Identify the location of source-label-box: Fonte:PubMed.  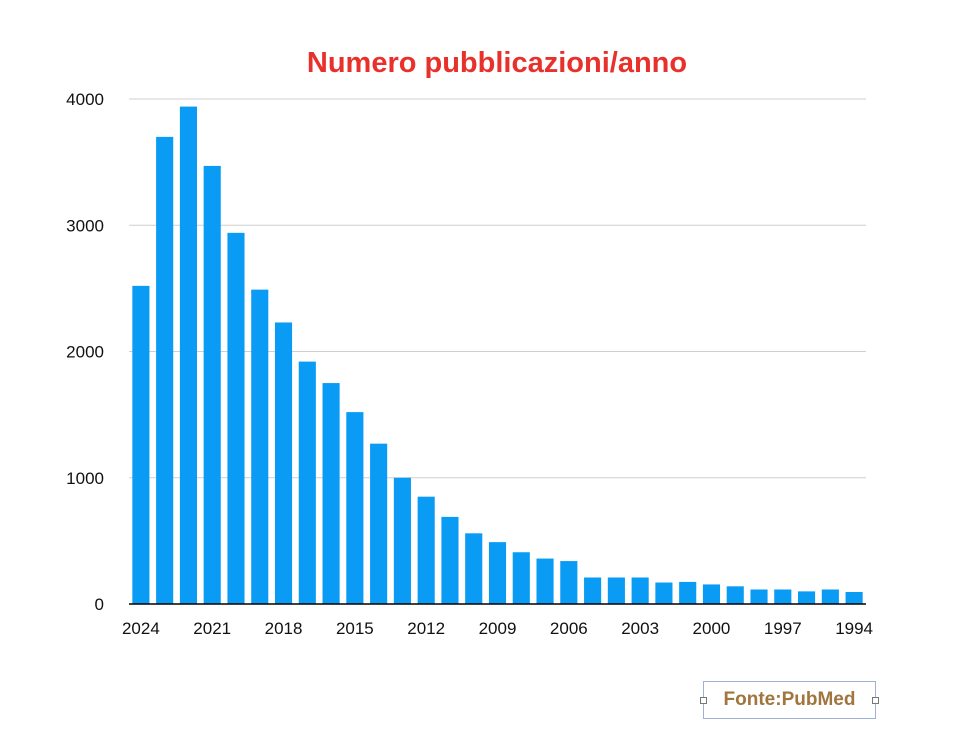
(789, 700).